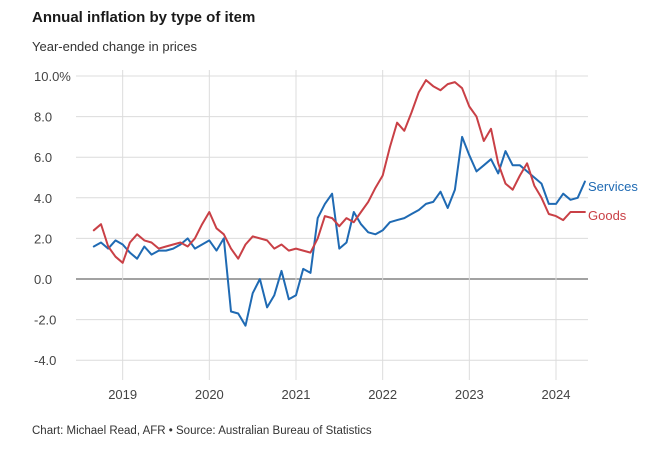  I want to click on chart-subtitle: Year-ended change in prices, so click(115, 46).